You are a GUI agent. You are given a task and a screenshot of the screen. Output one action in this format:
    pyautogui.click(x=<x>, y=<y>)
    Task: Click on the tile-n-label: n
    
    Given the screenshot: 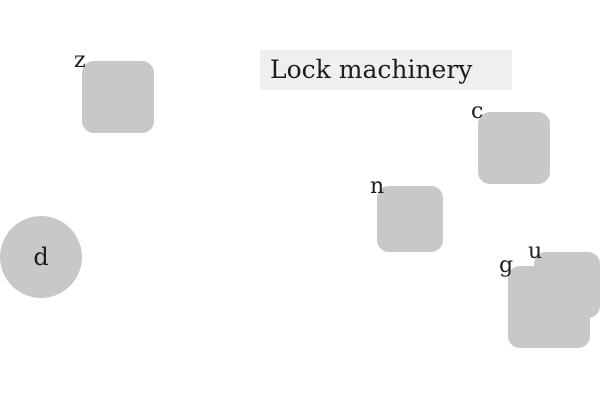 What is the action you would take?
    pyautogui.click(x=377, y=186)
    